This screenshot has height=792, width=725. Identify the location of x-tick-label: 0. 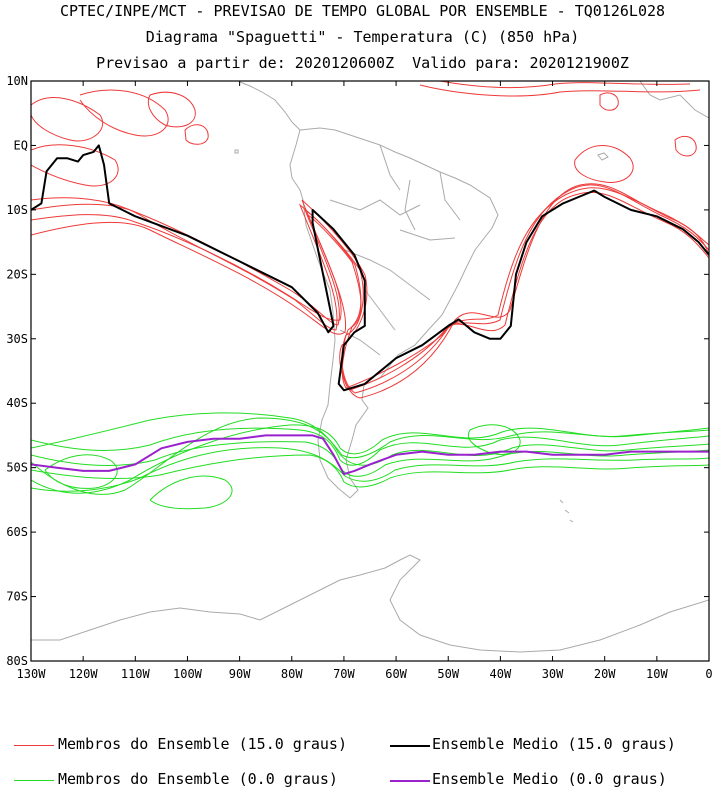
(708, 674).